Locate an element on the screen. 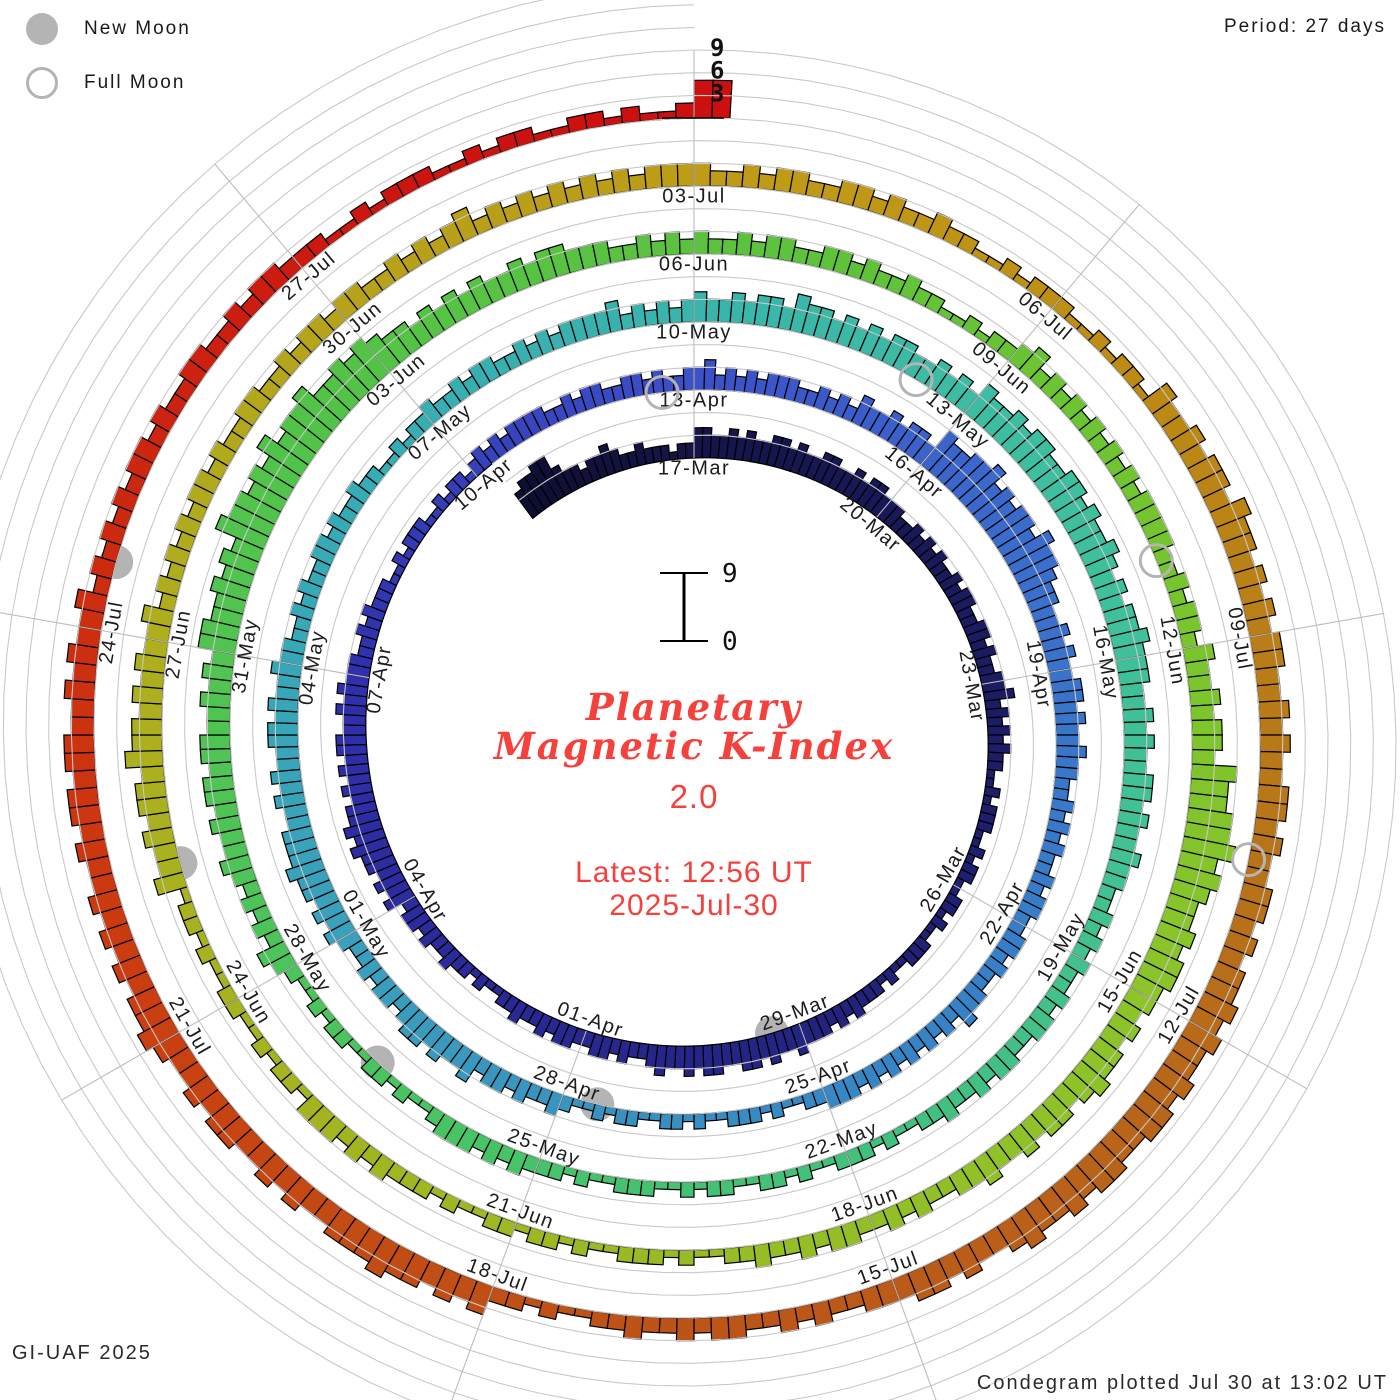  plotted-timestamp: Condegram plotted Jul 30 at 13:02 UT is located at coordinates (1182, 1383).